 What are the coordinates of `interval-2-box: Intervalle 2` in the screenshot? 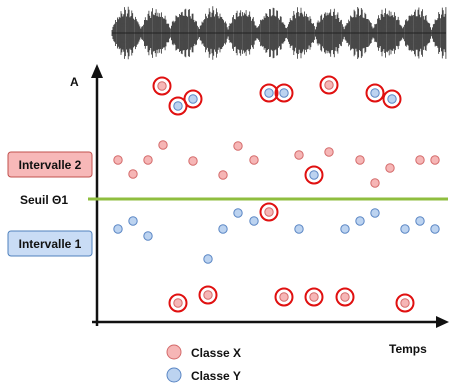 It's located at (50, 164).